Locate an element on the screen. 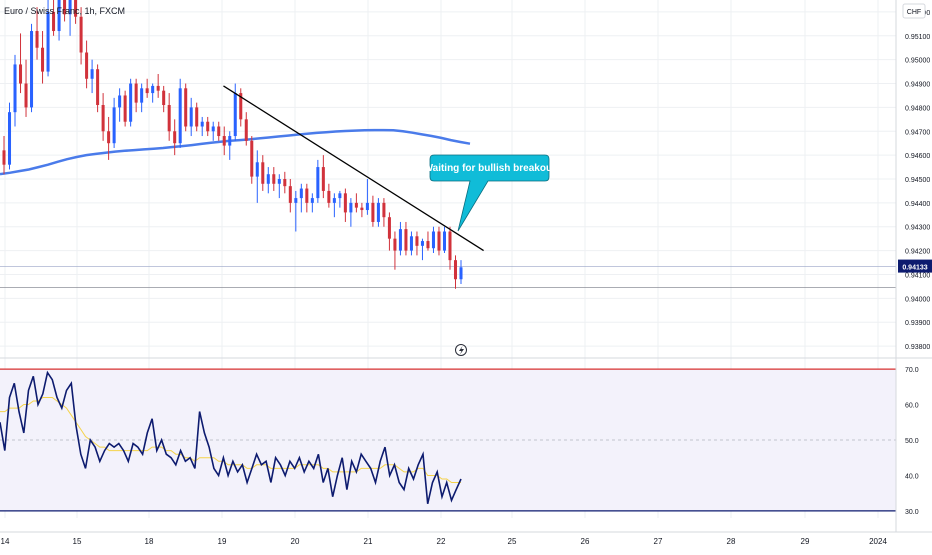  currency-badge is located at coordinates (914, 11).